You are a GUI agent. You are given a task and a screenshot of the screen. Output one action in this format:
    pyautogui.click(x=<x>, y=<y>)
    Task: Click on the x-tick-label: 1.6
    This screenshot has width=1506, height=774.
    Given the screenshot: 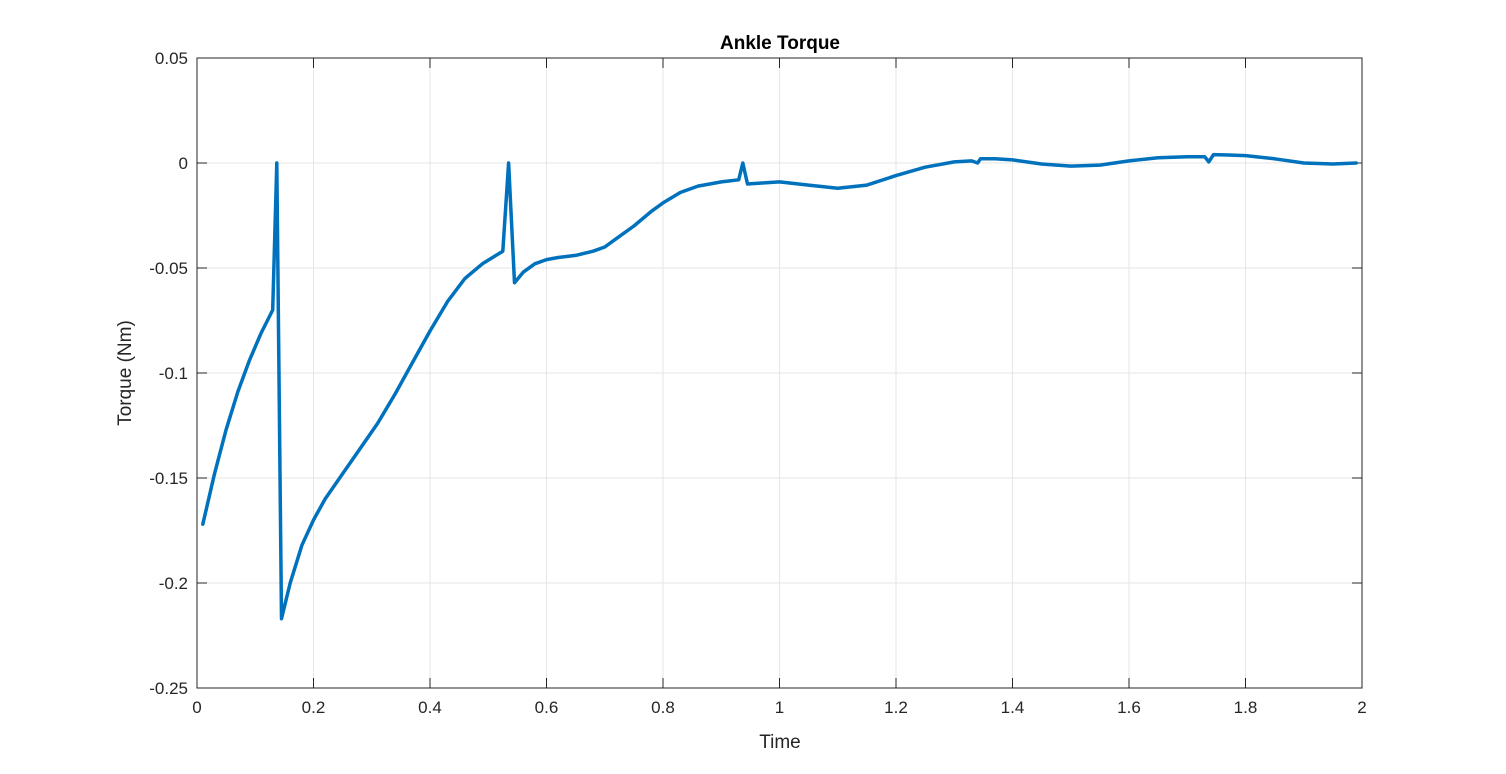 What is the action you would take?
    pyautogui.click(x=1129, y=707)
    